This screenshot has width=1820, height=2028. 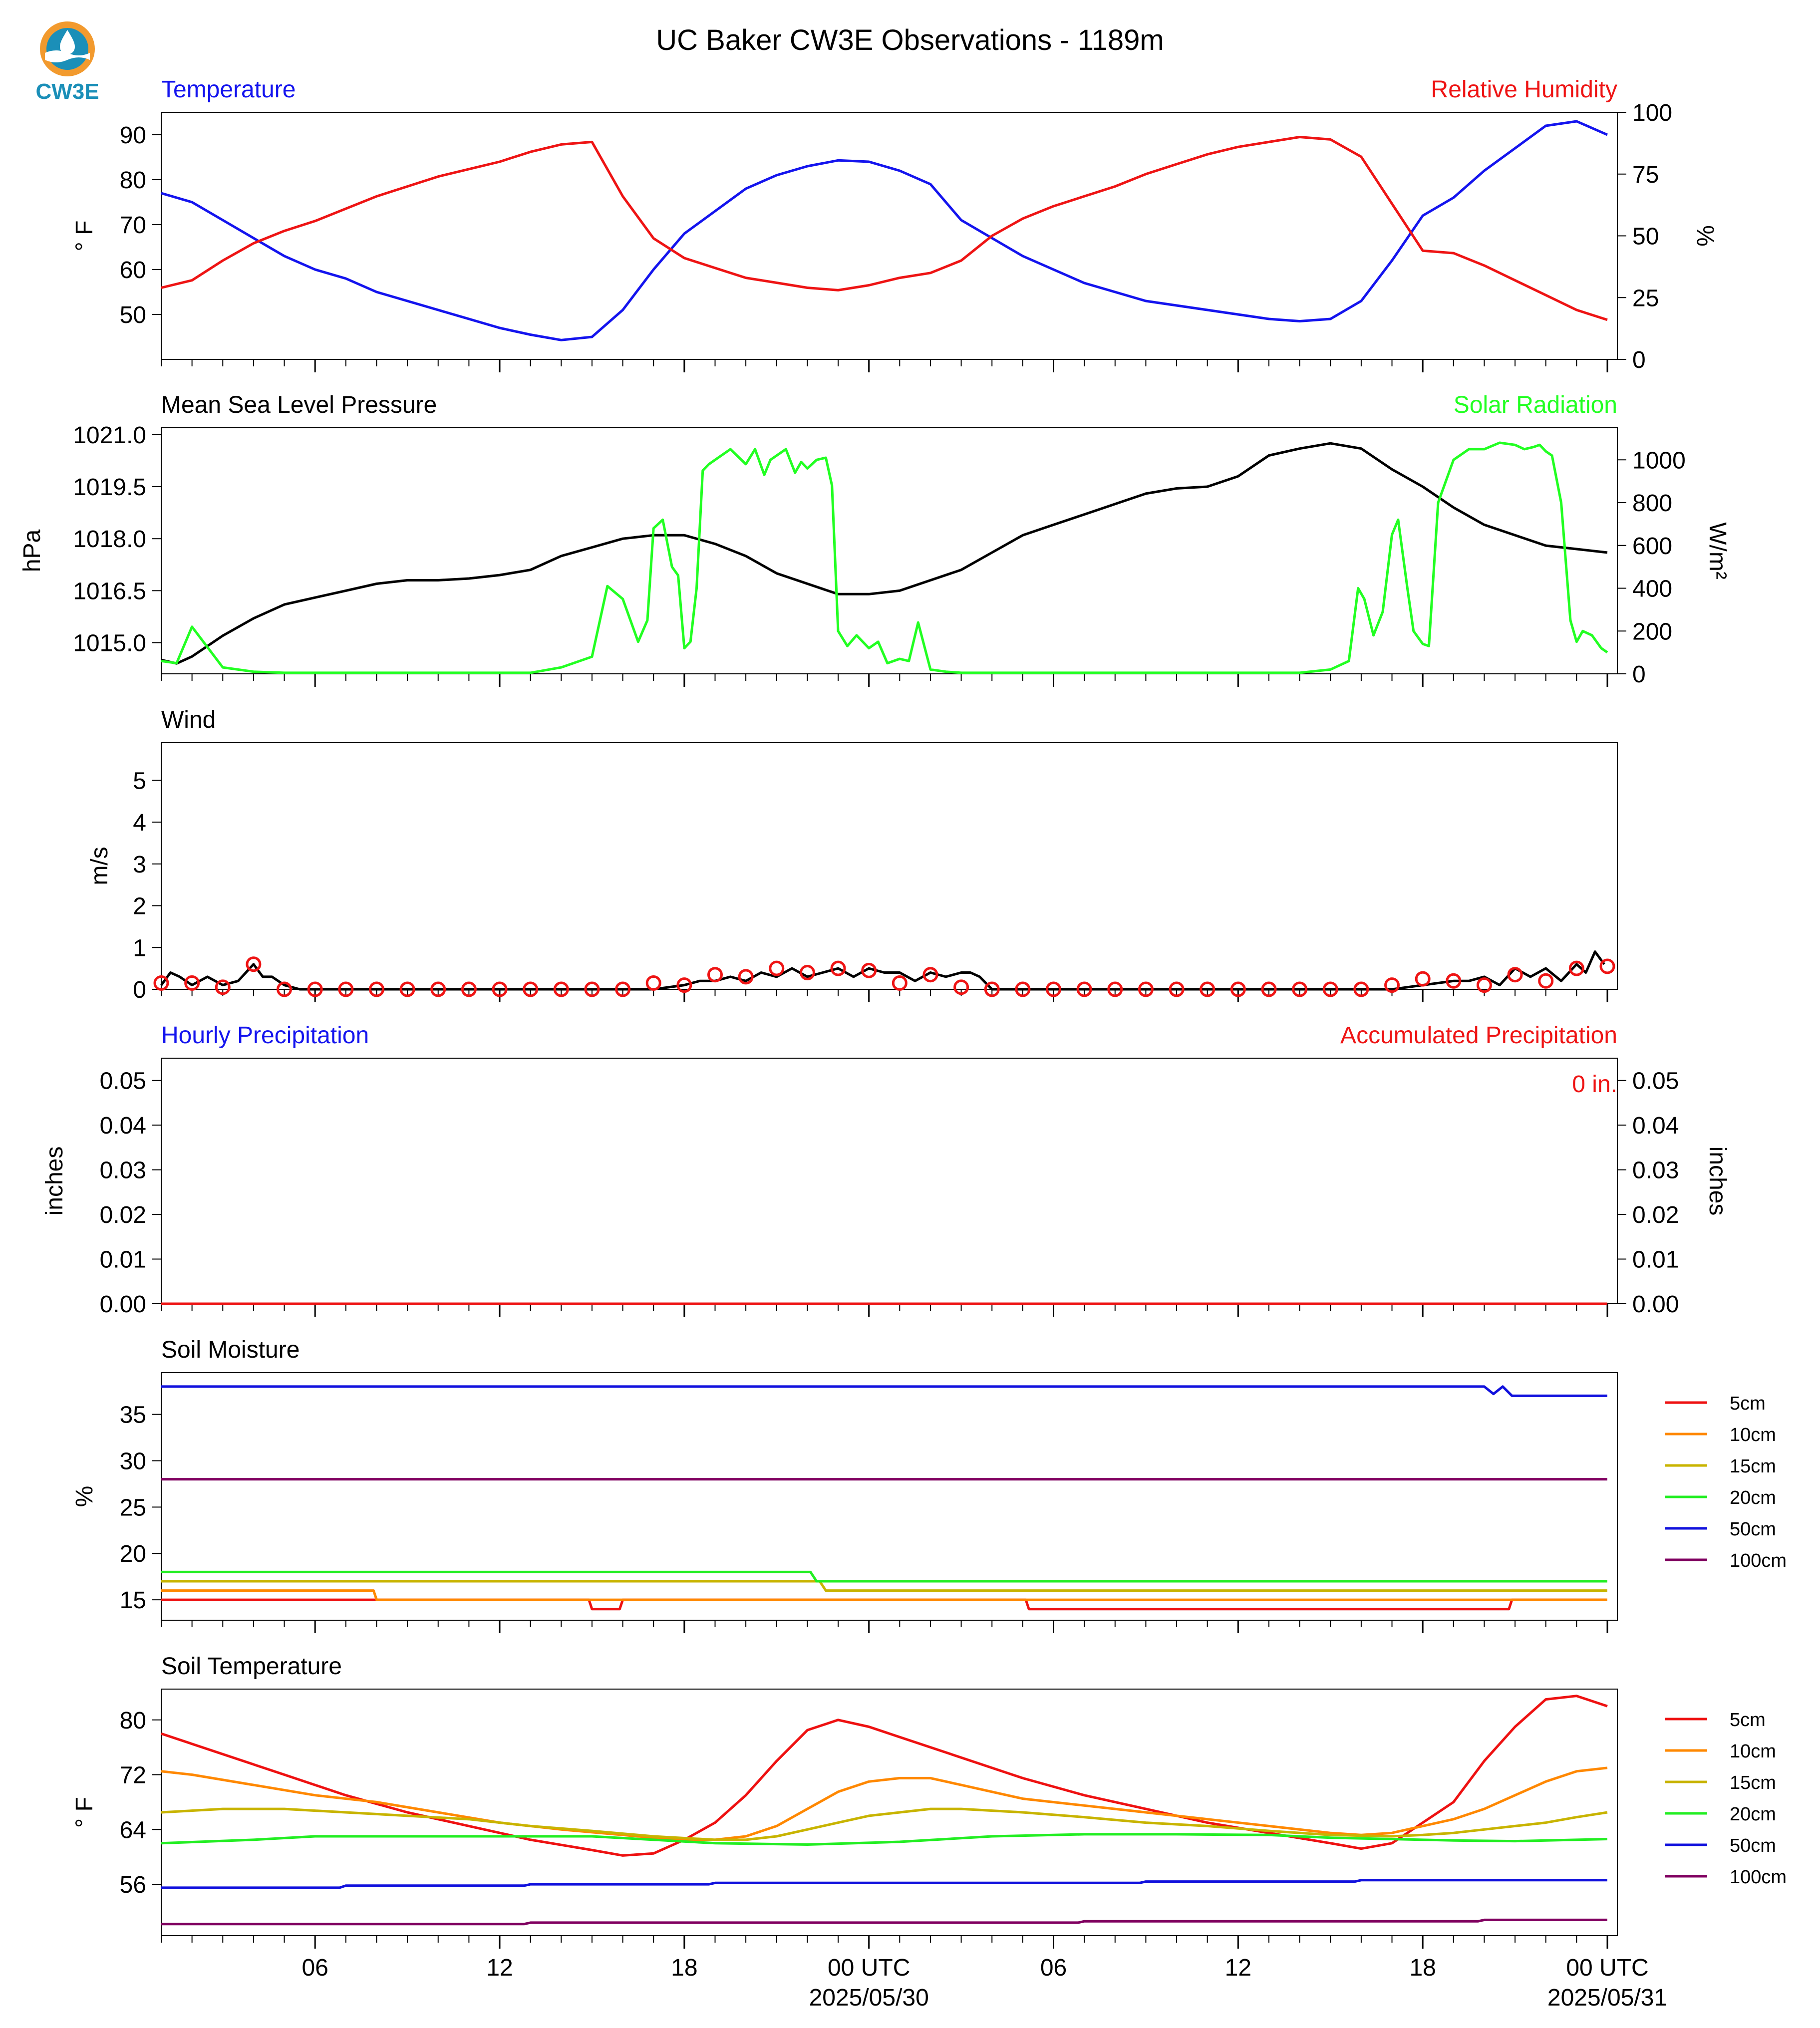 I want to click on x-tick-label: 06, so click(x=1053, y=1968).